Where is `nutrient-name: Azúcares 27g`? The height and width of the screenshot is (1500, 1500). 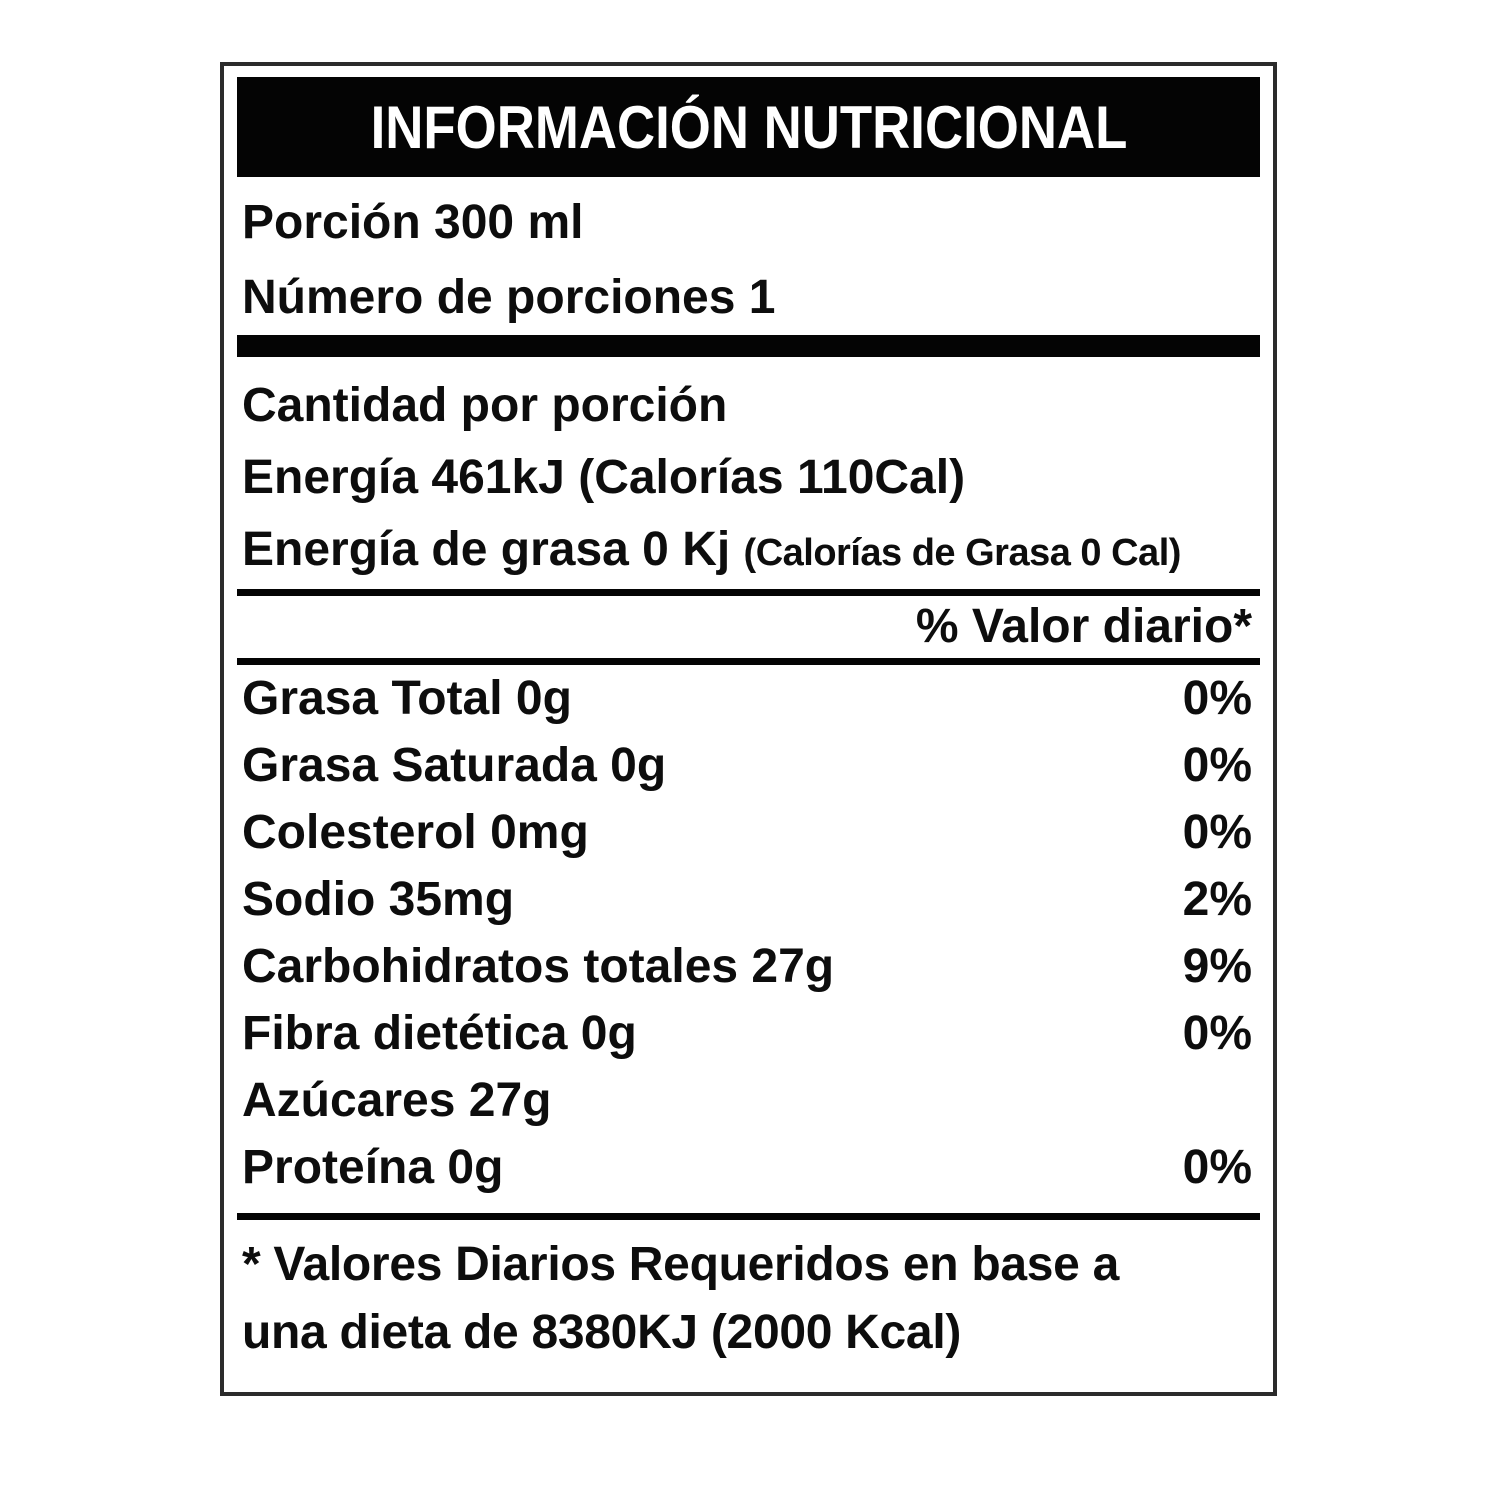
nutrient-name: Azúcares 27g is located at coordinates (397, 1100).